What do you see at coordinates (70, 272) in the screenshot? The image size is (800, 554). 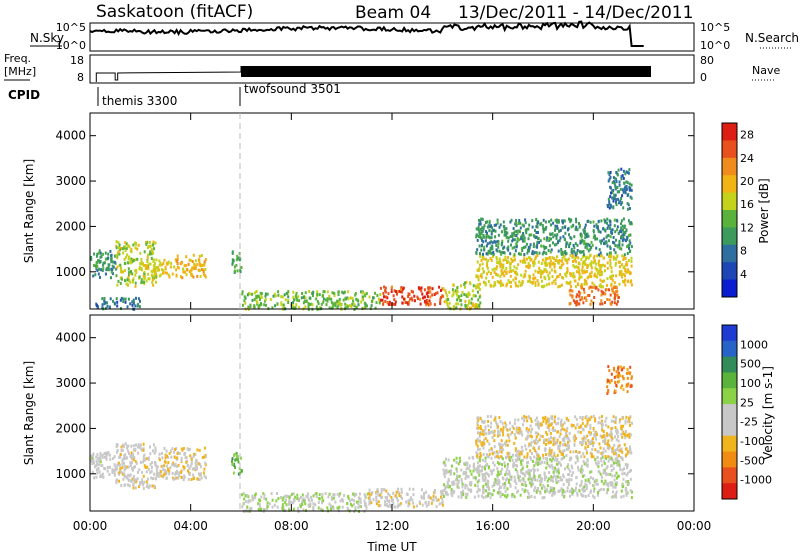 I see `y-tick-label: 1000` at bounding box center [70, 272].